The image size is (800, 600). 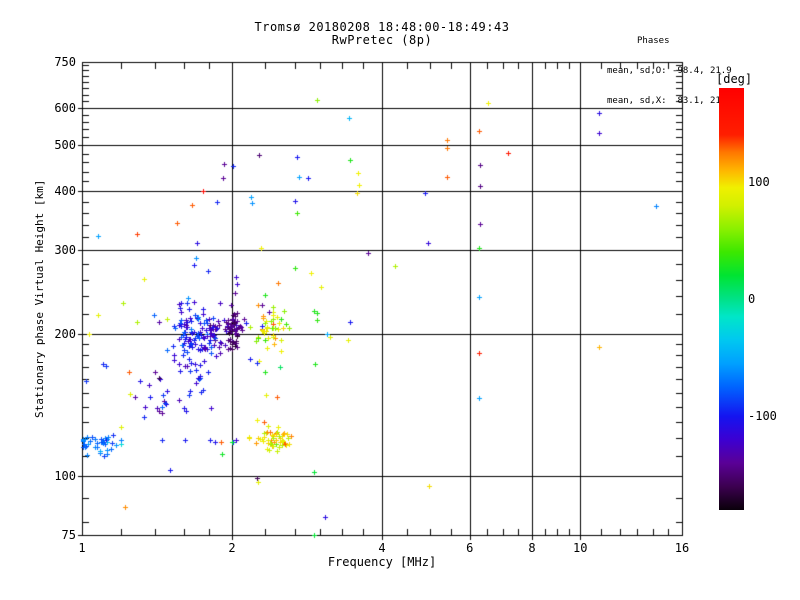 I want to click on x-tick-label-6: 6, so click(x=470, y=548).